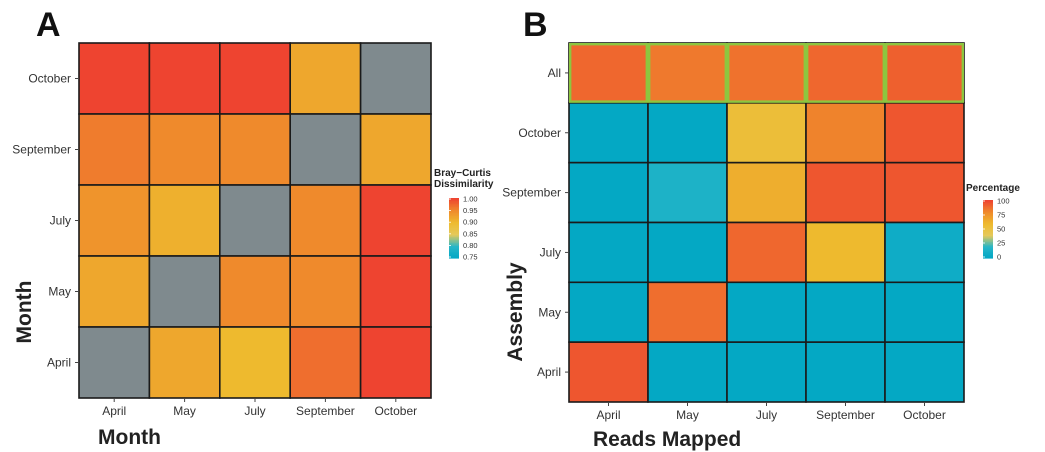 The height and width of the screenshot is (452, 1045). Describe the element at coordinates (48, 25) in the screenshot. I see `panel-a-letter: A` at that location.